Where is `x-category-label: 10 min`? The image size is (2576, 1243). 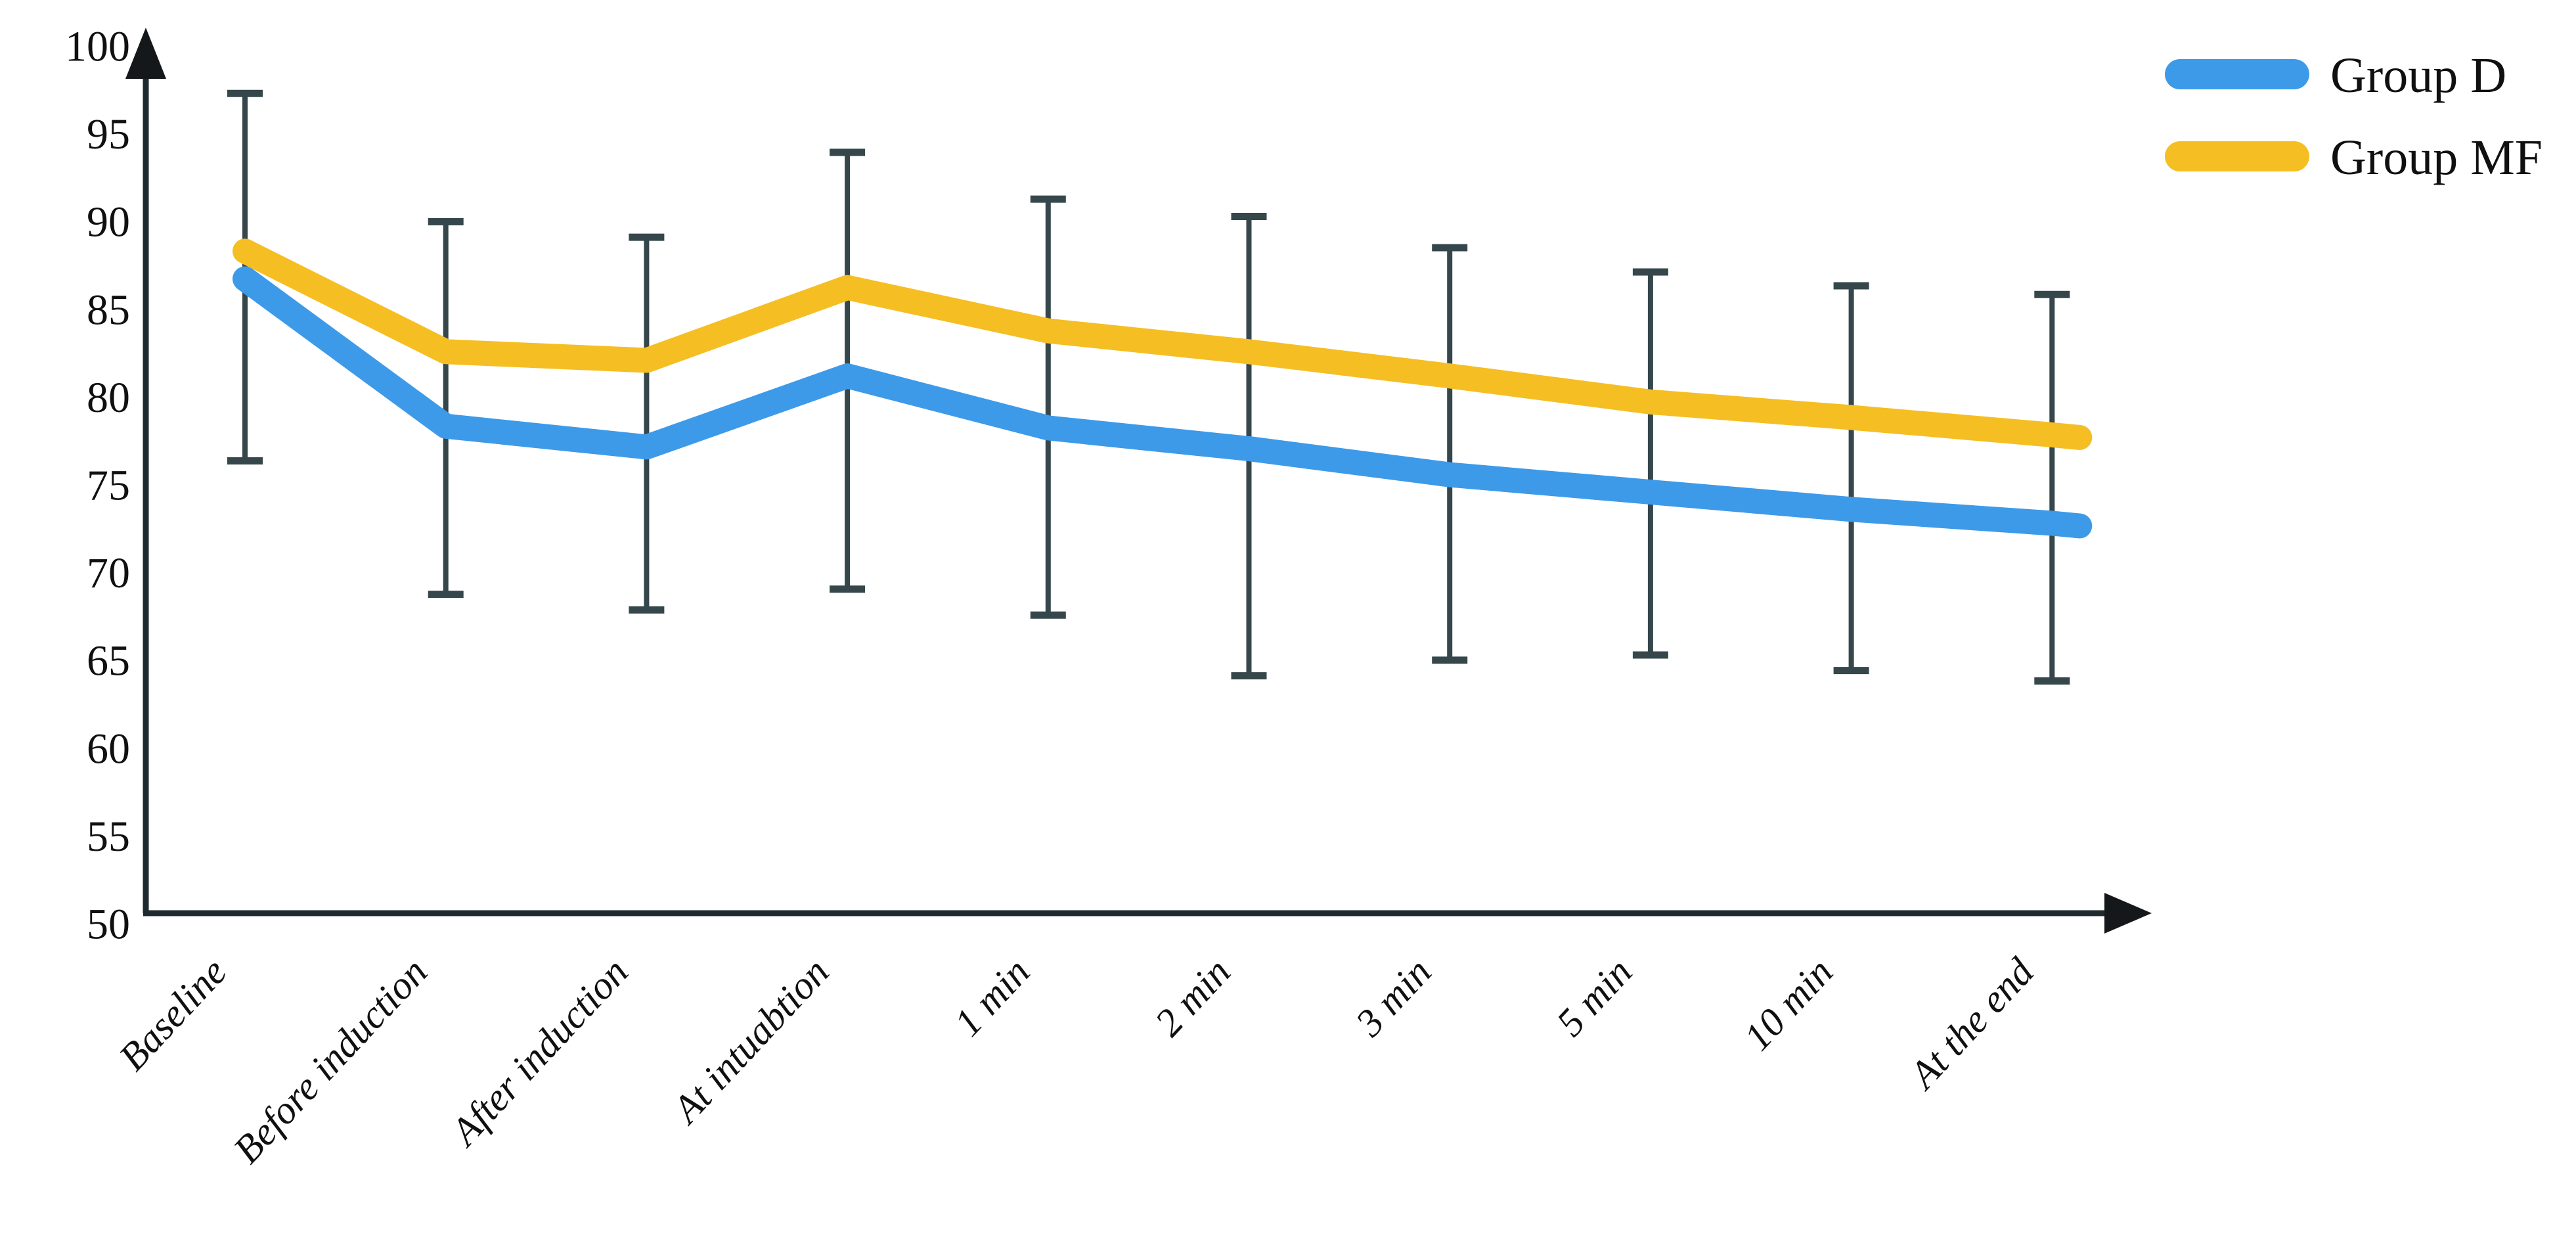 x-category-label: 10 min is located at coordinates (1788, 1004).